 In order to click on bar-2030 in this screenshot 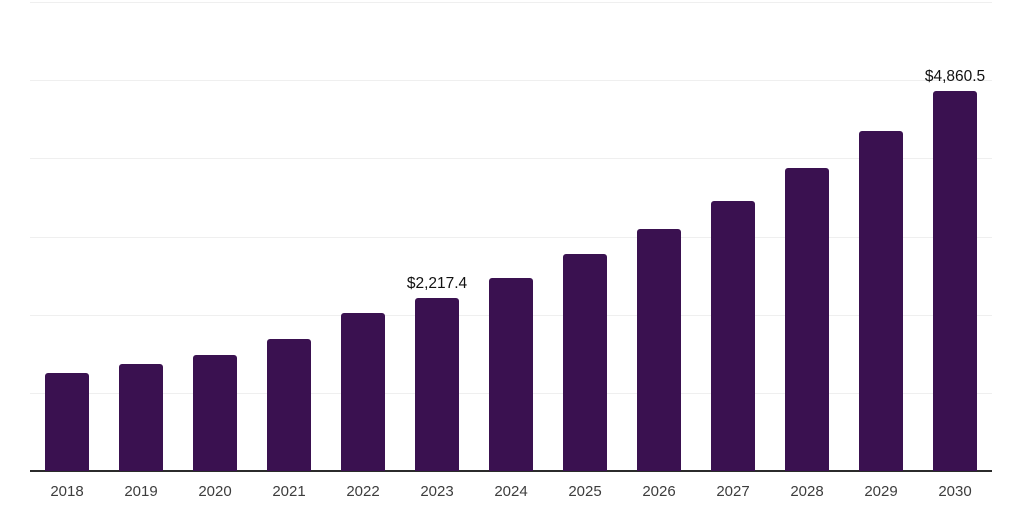, I will do `click(955, 281)`.